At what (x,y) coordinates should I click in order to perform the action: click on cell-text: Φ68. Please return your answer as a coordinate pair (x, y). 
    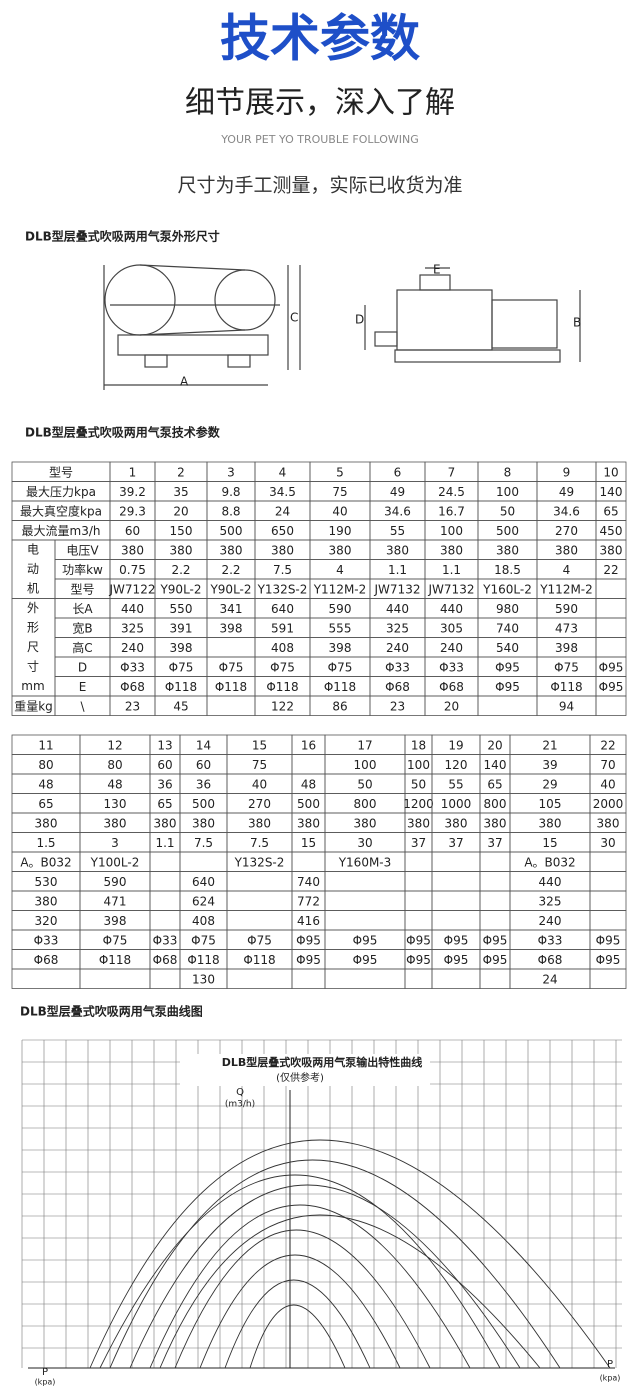
    Looking at the image, I should click on (46, 960).